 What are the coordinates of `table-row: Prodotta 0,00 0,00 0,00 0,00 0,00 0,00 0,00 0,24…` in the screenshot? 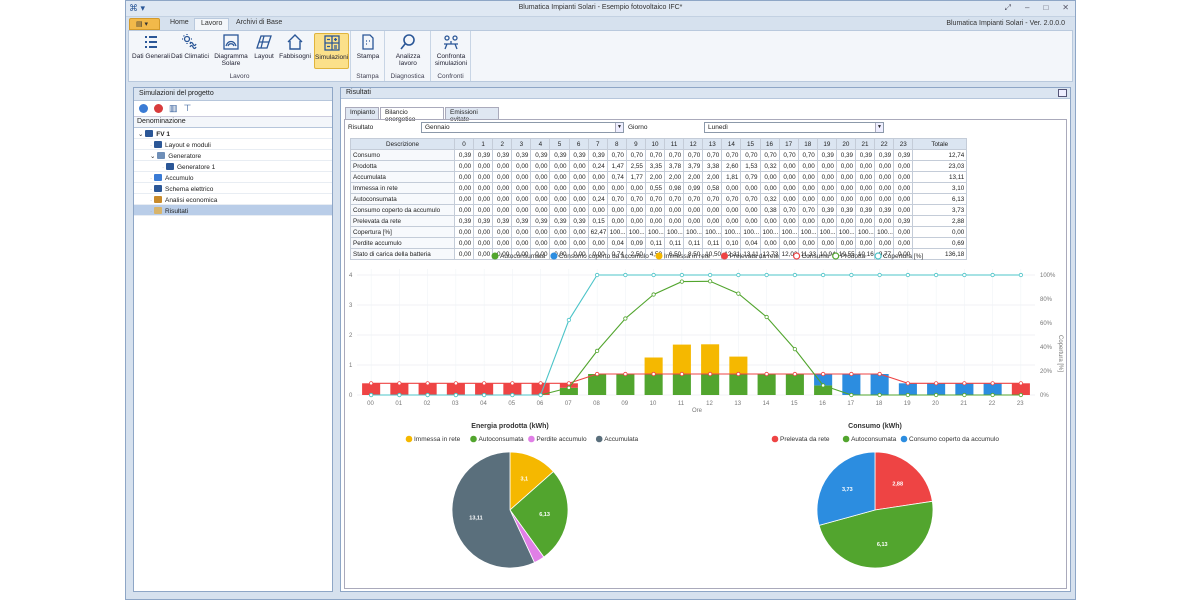 It's located at (659, 166).